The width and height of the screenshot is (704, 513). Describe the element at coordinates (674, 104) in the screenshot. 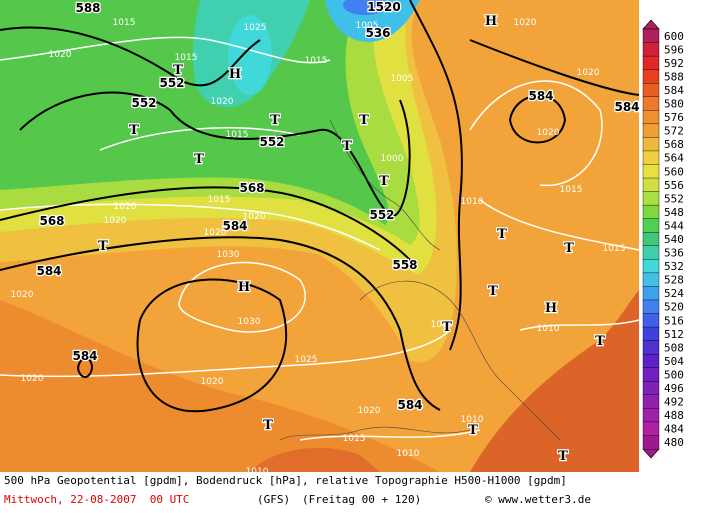

I see `legend-label: 580` at that location.